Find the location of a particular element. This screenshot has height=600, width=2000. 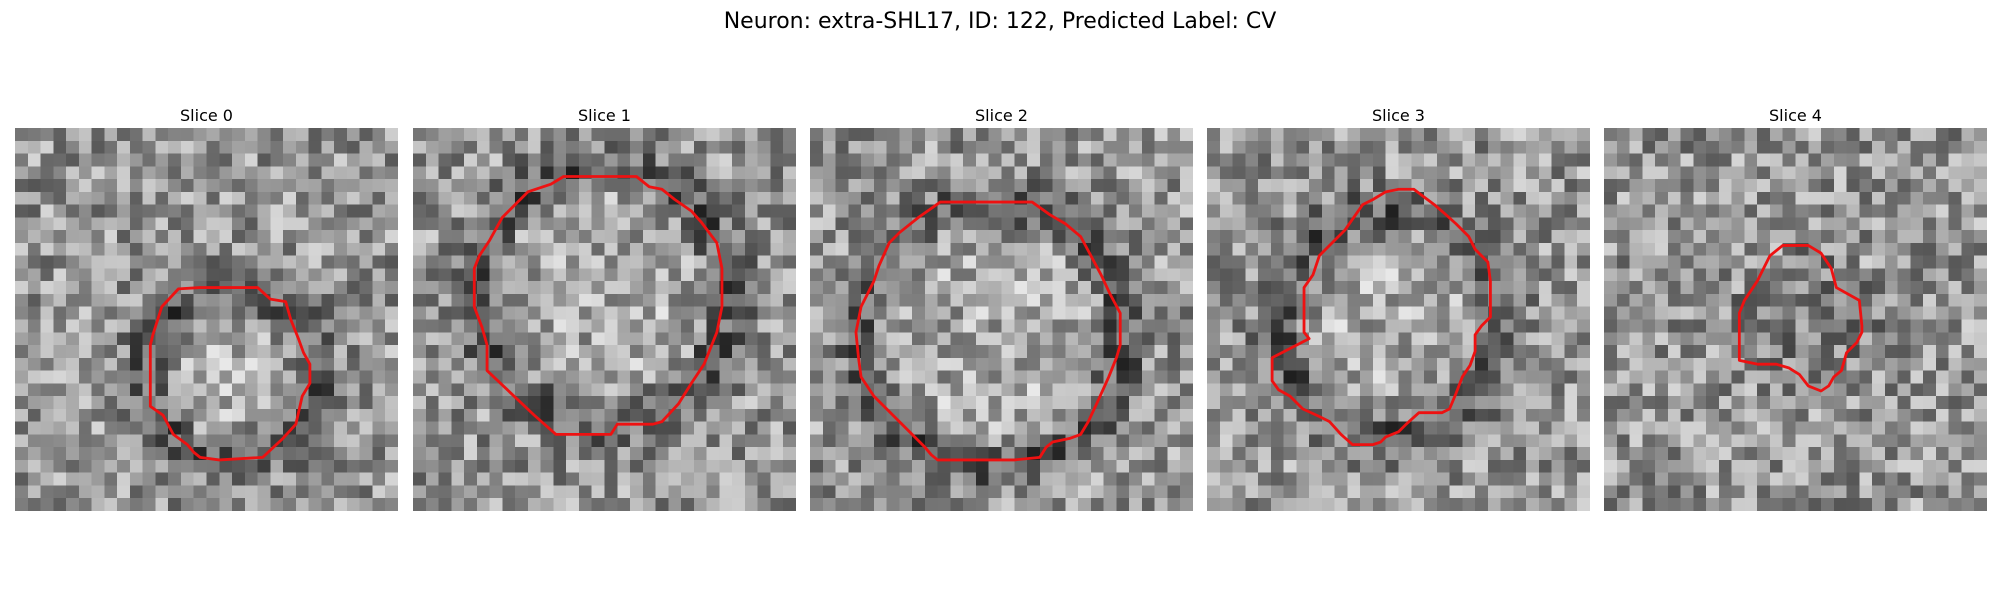

slice-title: Slice 0 is located at coordinates (206, 115).